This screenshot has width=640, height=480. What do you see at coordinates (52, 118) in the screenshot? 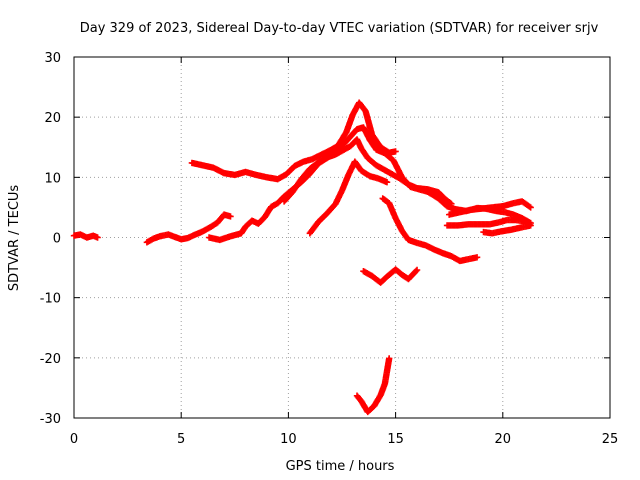
I see `y-tick-label: 20` at bounding box center [52, 118].